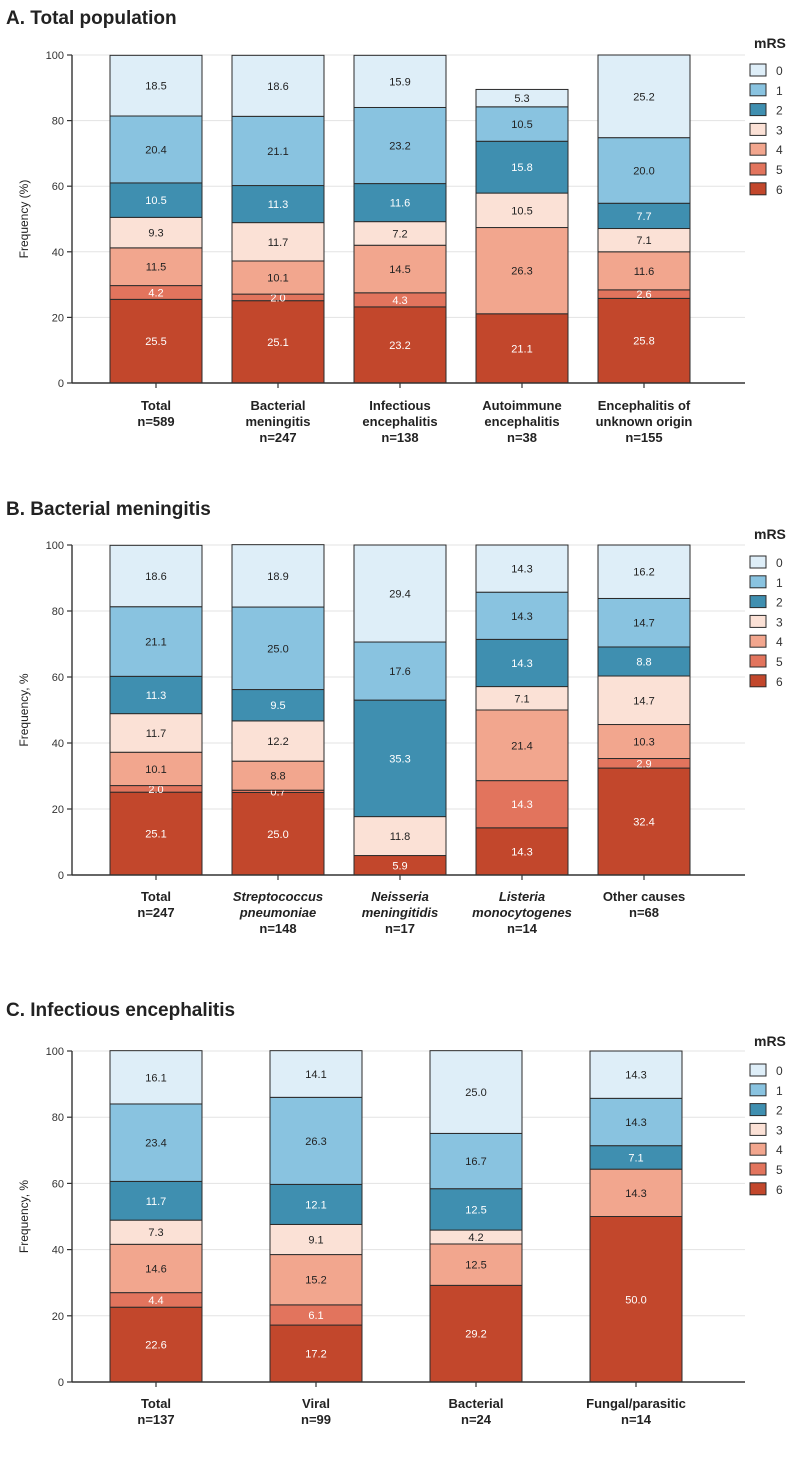  What do you see at coordinates (644, 912) in the screenshot?
I see `x-tick-label: n=68` at bounding box center [644, 912].